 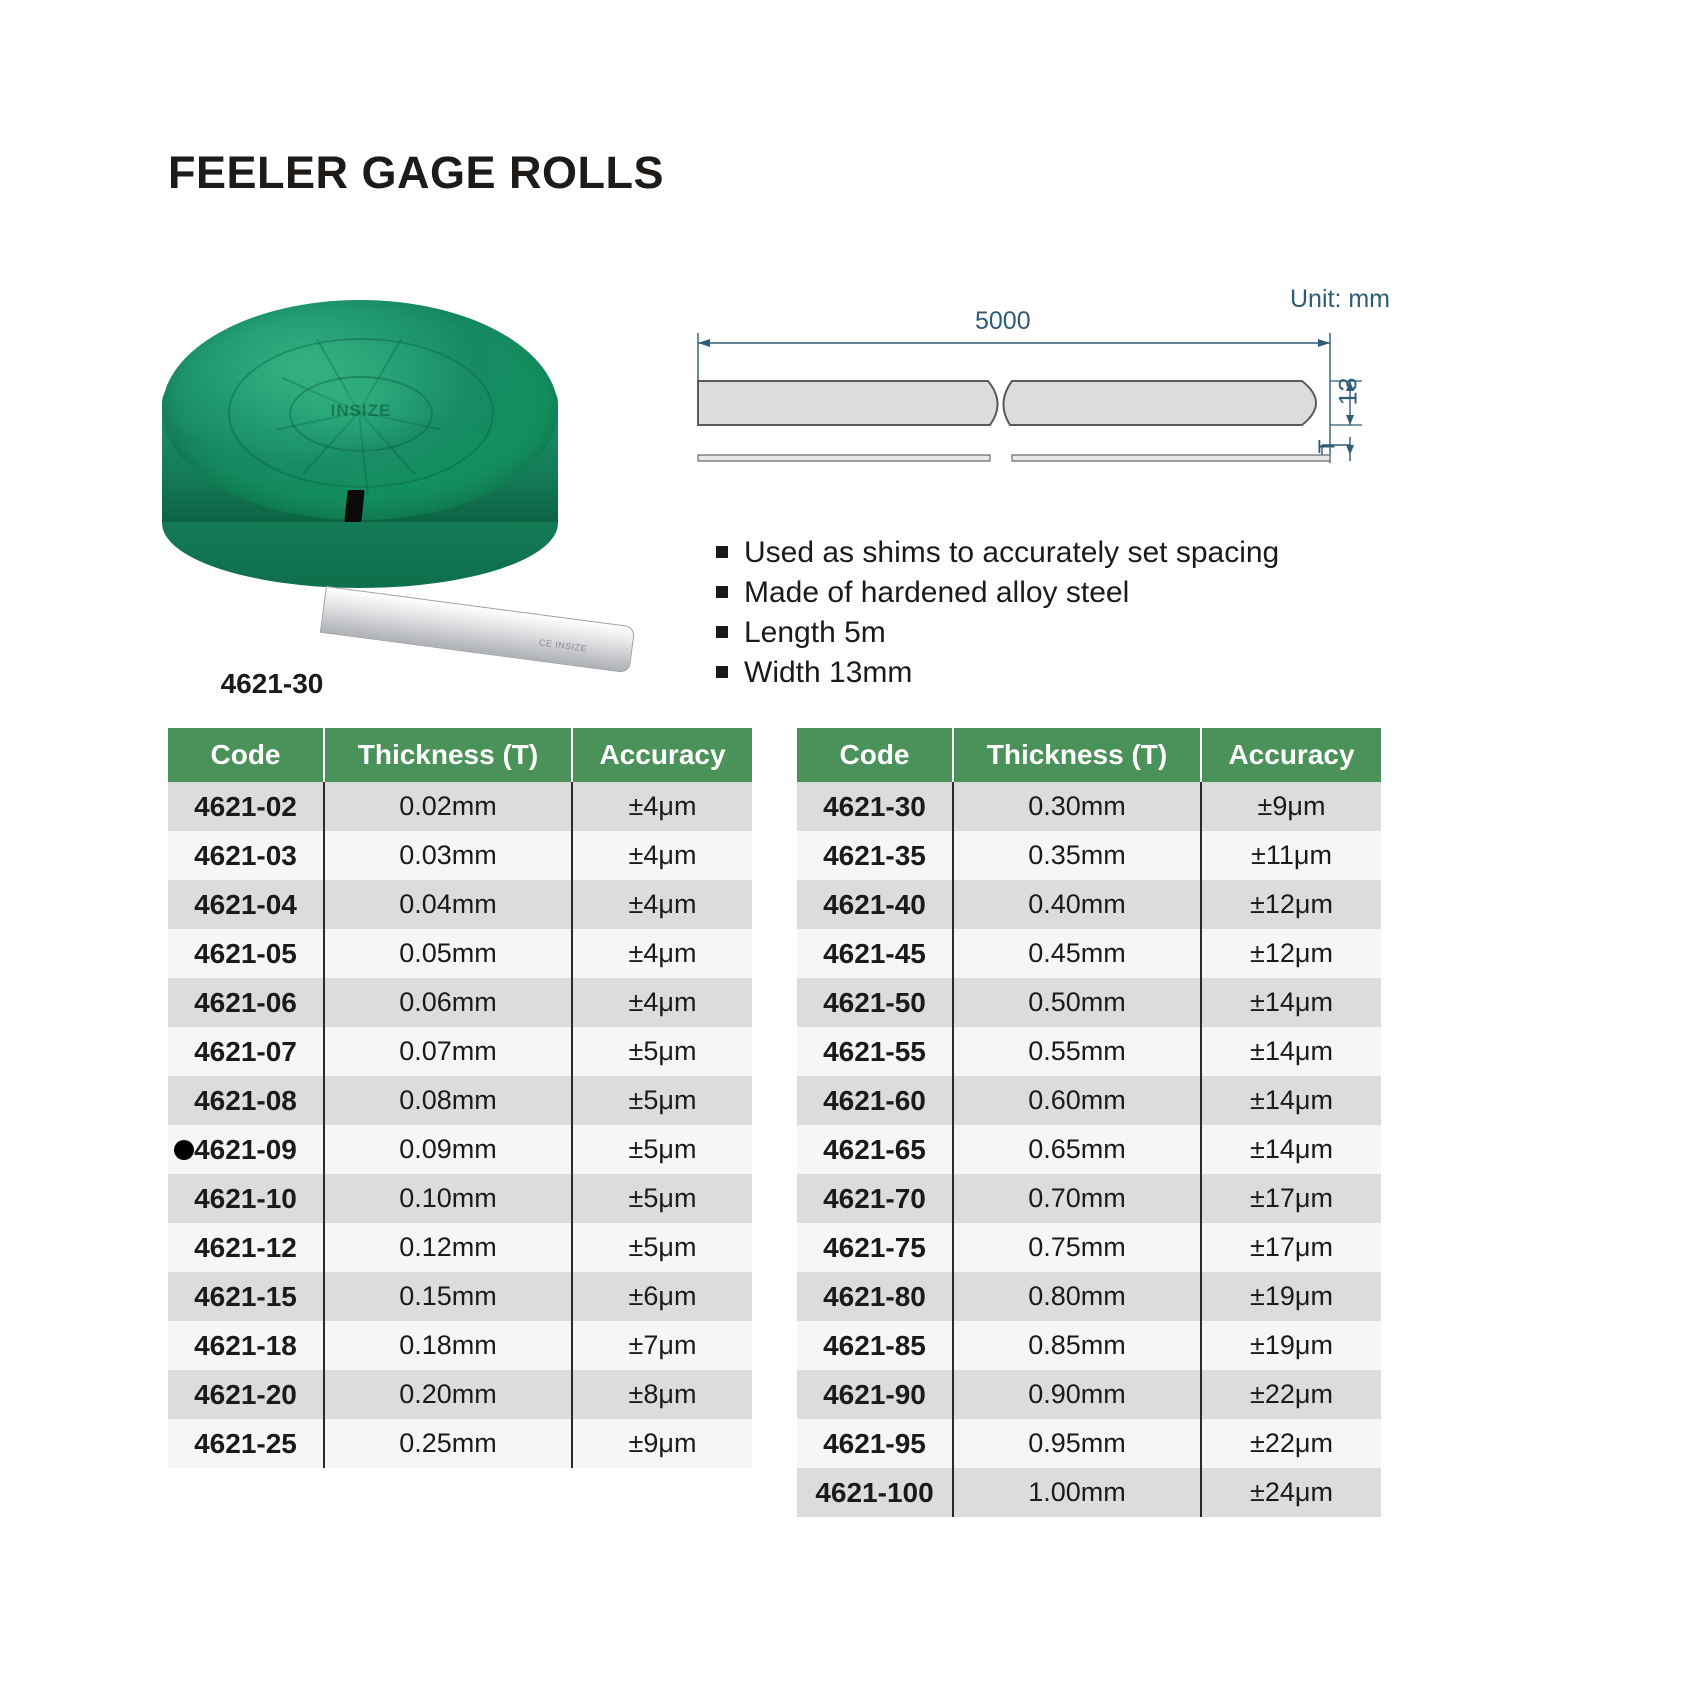 I want to click on table-row: 4621-02 0.02mm ±4μm, so click(x=460, y=806).